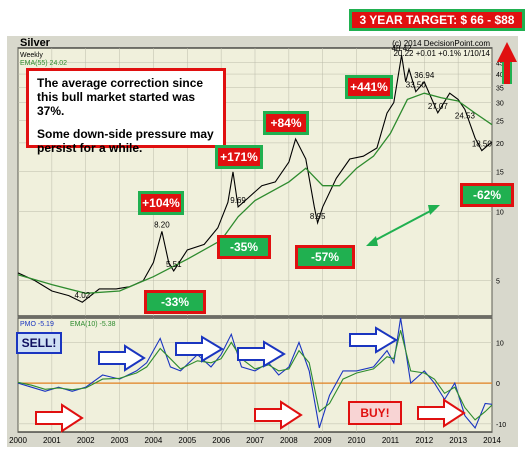  What do you see at coordinates (357, 440) in the screenshot?
I see `x-tick-label: 2010` at bounding box center [357, 440].